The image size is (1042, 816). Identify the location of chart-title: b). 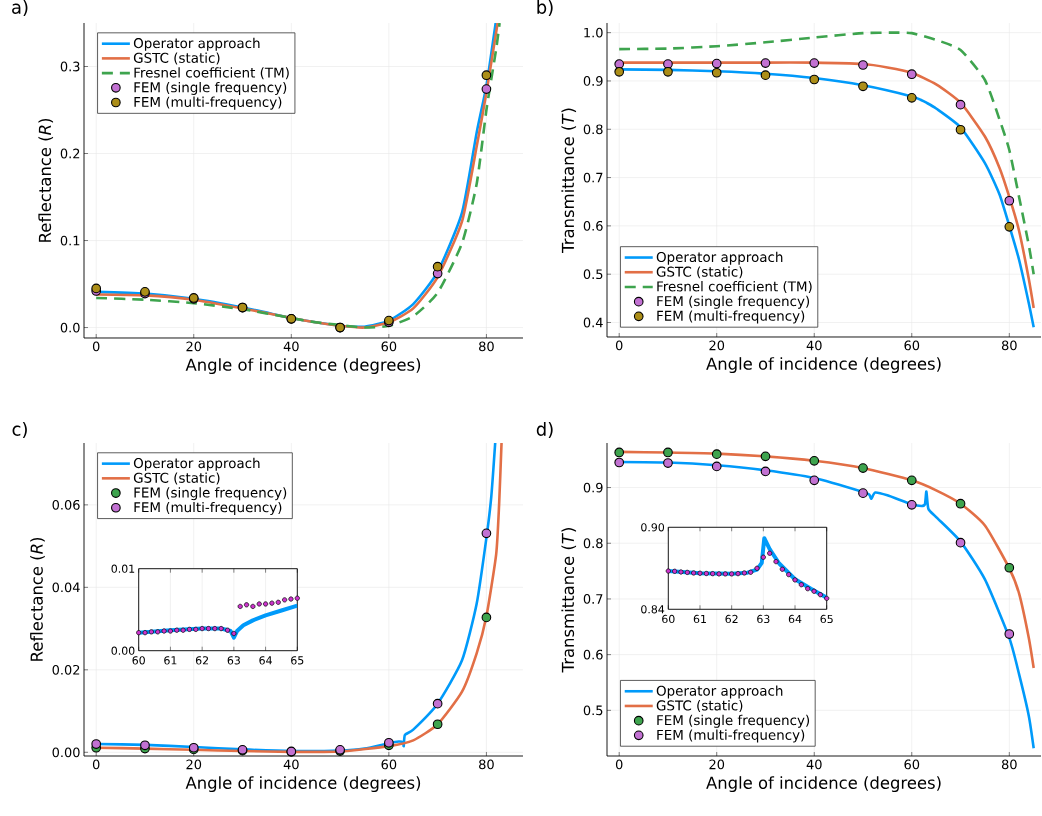
(545, 8).